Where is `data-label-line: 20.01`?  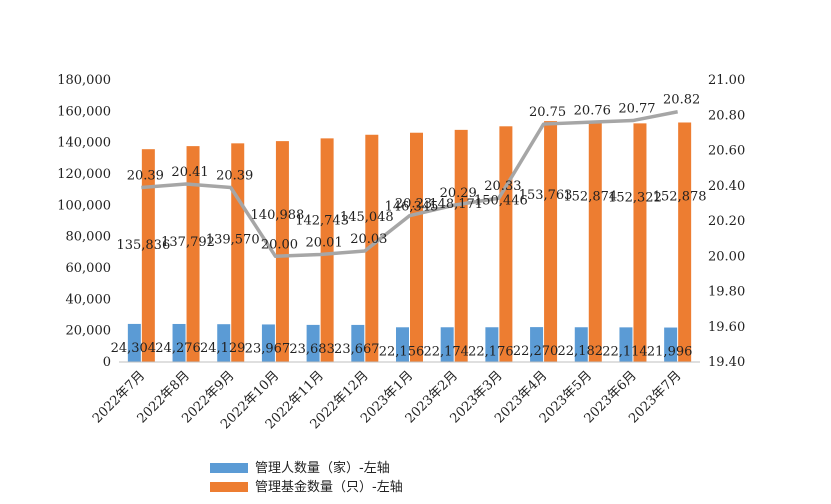 data-label-line: 20.01 is located at coordinates (324, 242).